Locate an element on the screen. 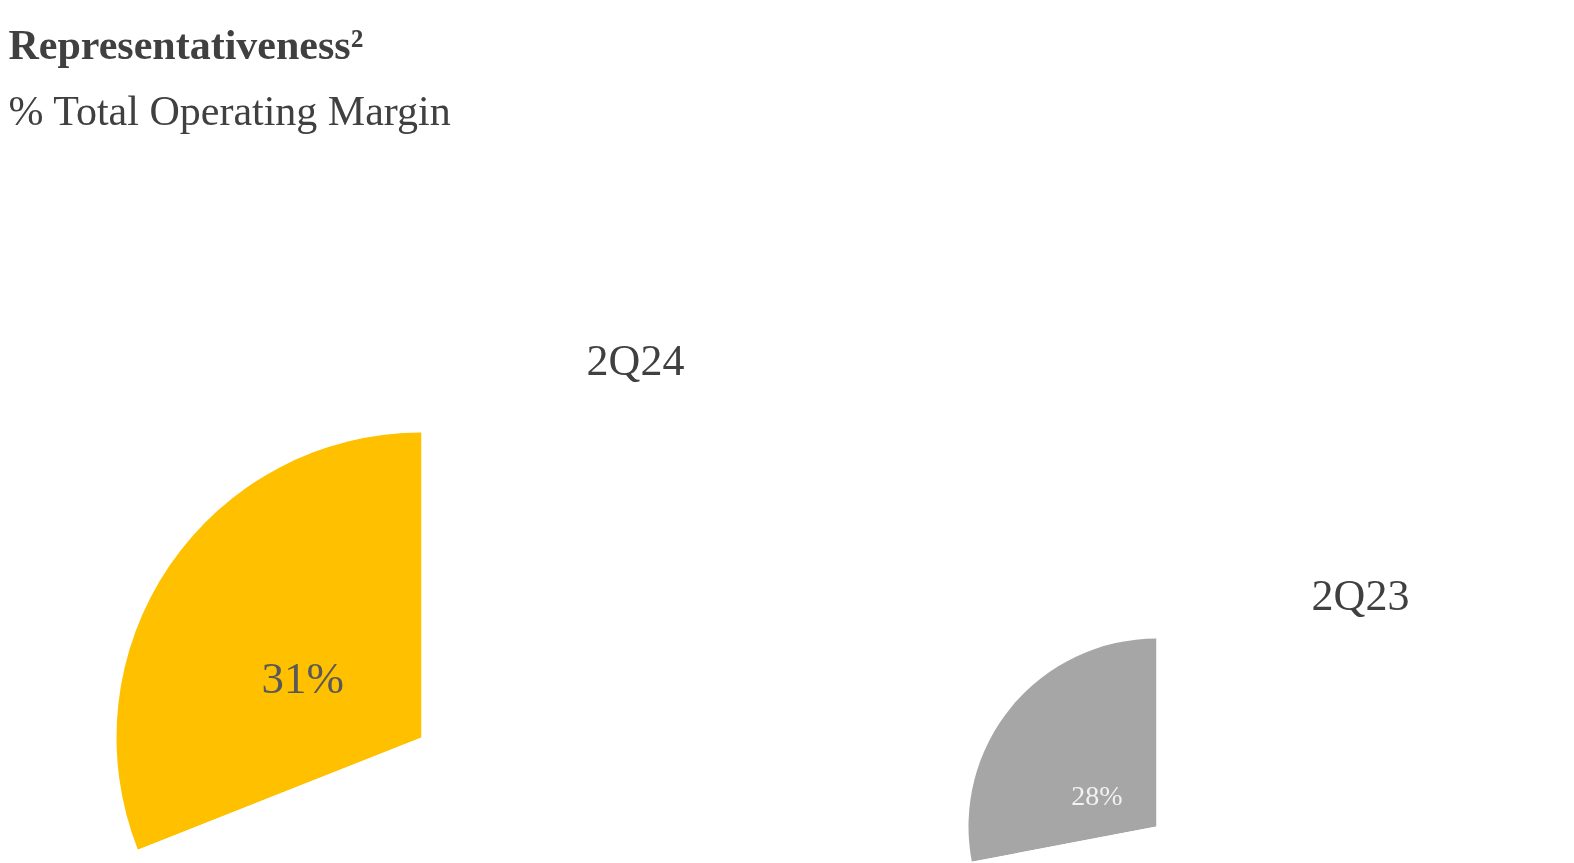 The width and height of the screenshot is (1574, 863). data-label: 28% is located at coordinates (1097, 796).